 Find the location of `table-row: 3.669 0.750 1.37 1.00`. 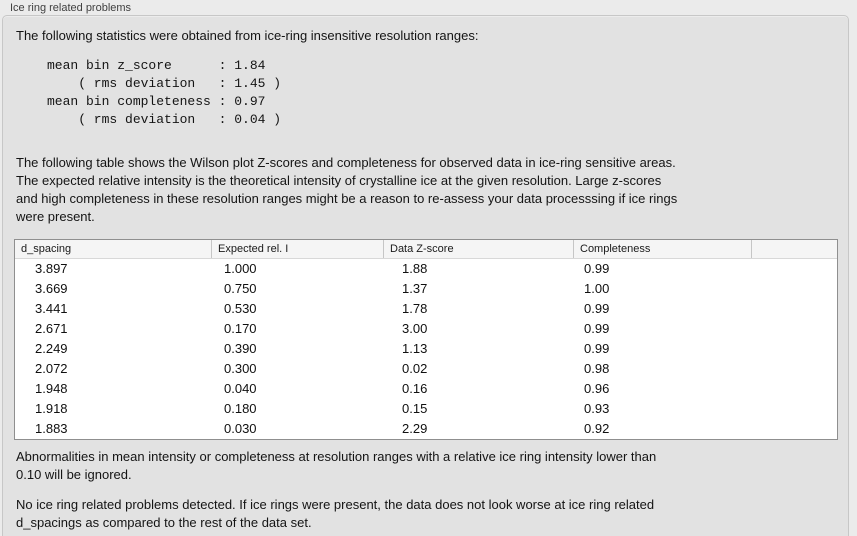

table-row: 3.669 0.750 1.37 1.00 is located at coordinates (426, 289).